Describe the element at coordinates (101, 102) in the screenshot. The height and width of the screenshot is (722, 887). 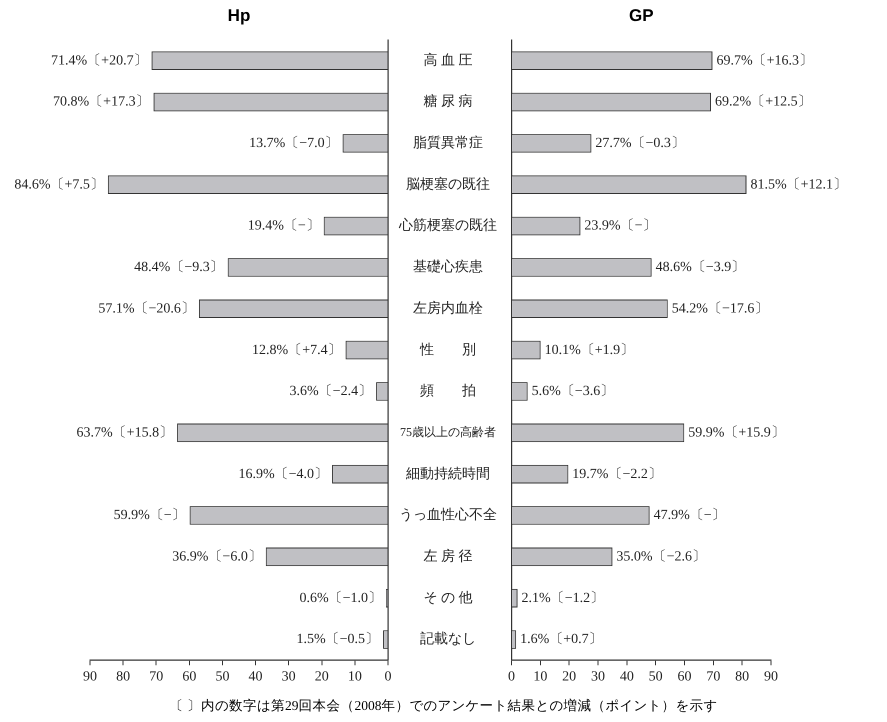
I see `data-label: 70.8%〔+17.3〕` at that location.